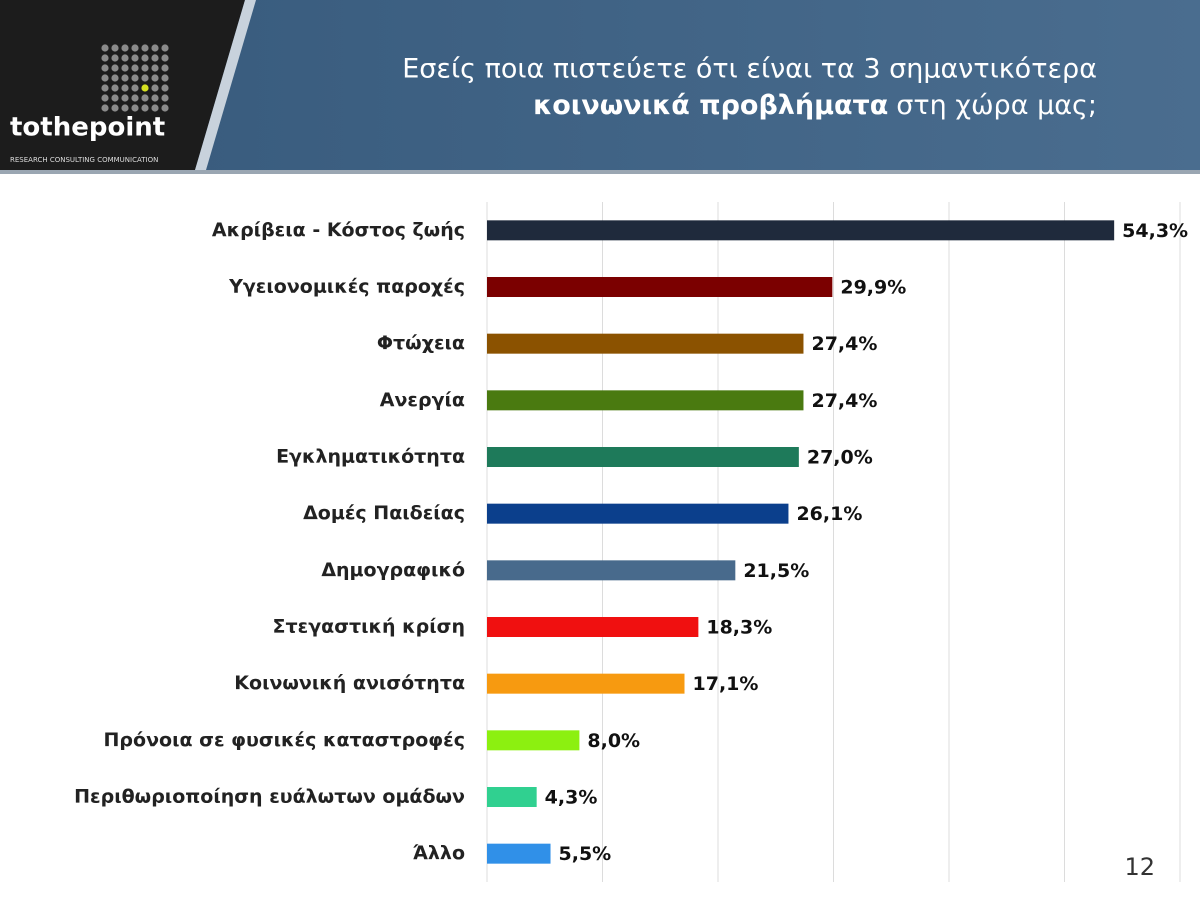 The width and height of the screenshot is (1200, 904). I want to click on category-label: Ανεργία, so click(422, 400).